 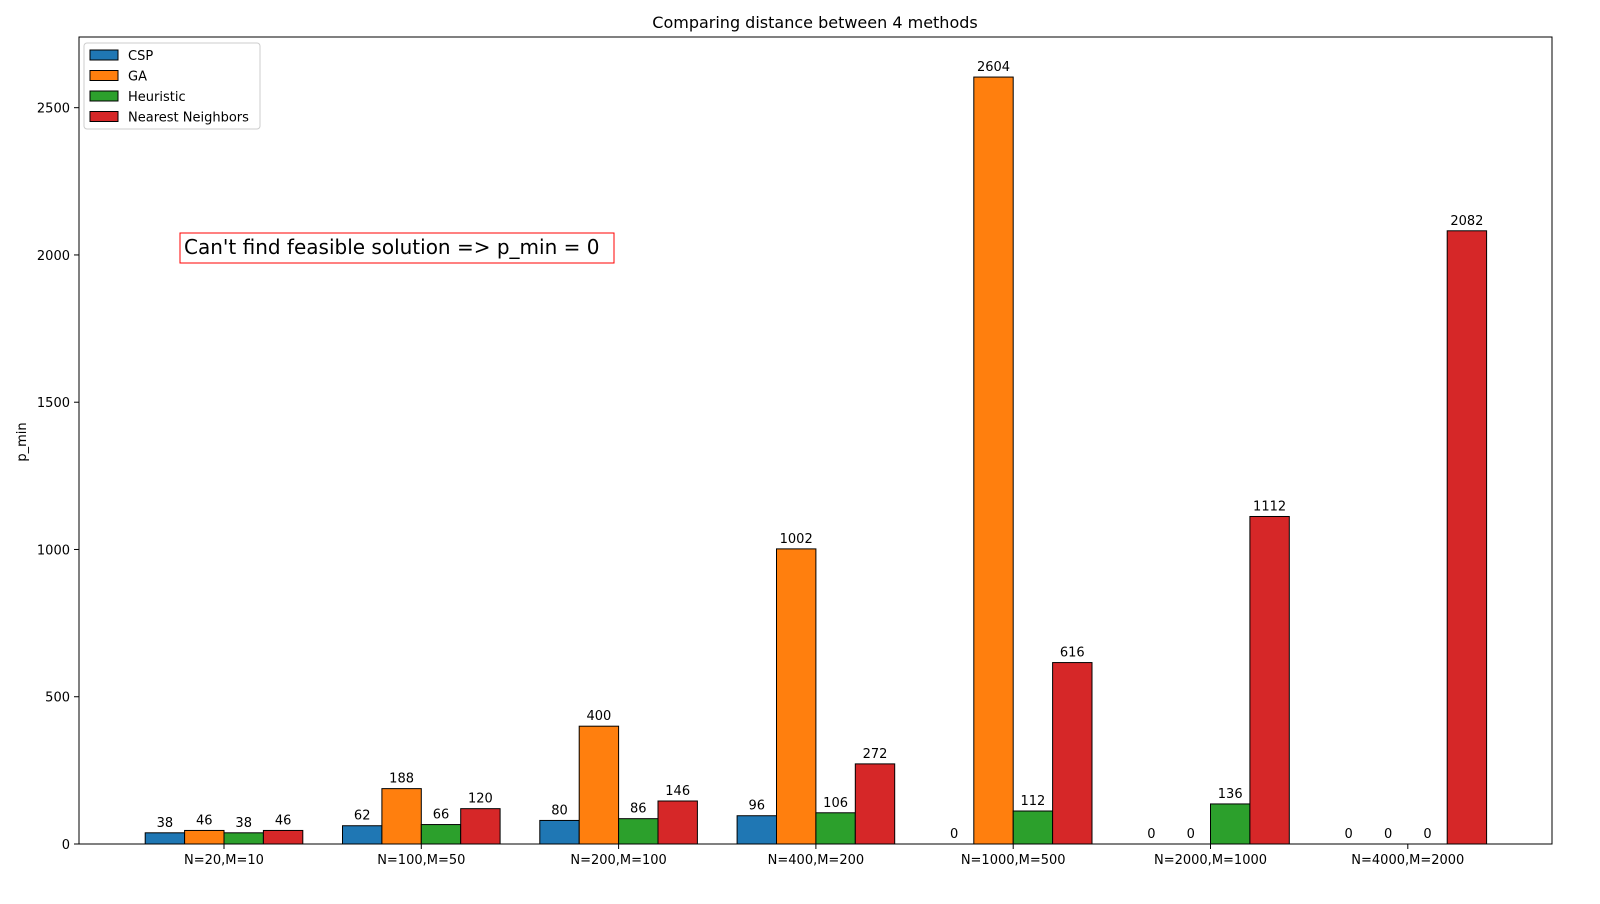 I want to click on legend-label: CSP, so click(x=140, y=56).